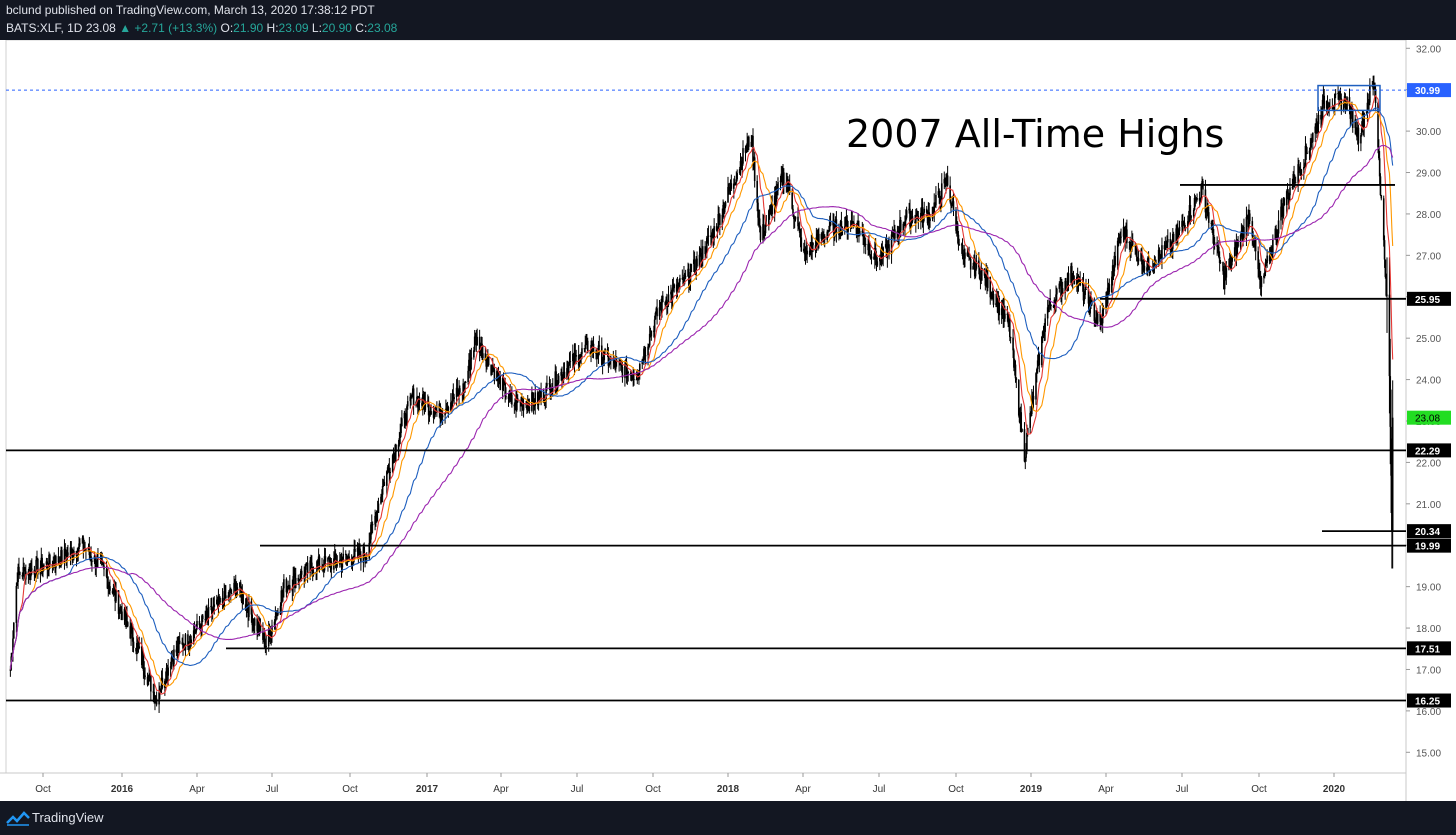 This screenshot has height=835, width=1456. I want to click on y-tick-label: 25.00, so click(1428, 339).